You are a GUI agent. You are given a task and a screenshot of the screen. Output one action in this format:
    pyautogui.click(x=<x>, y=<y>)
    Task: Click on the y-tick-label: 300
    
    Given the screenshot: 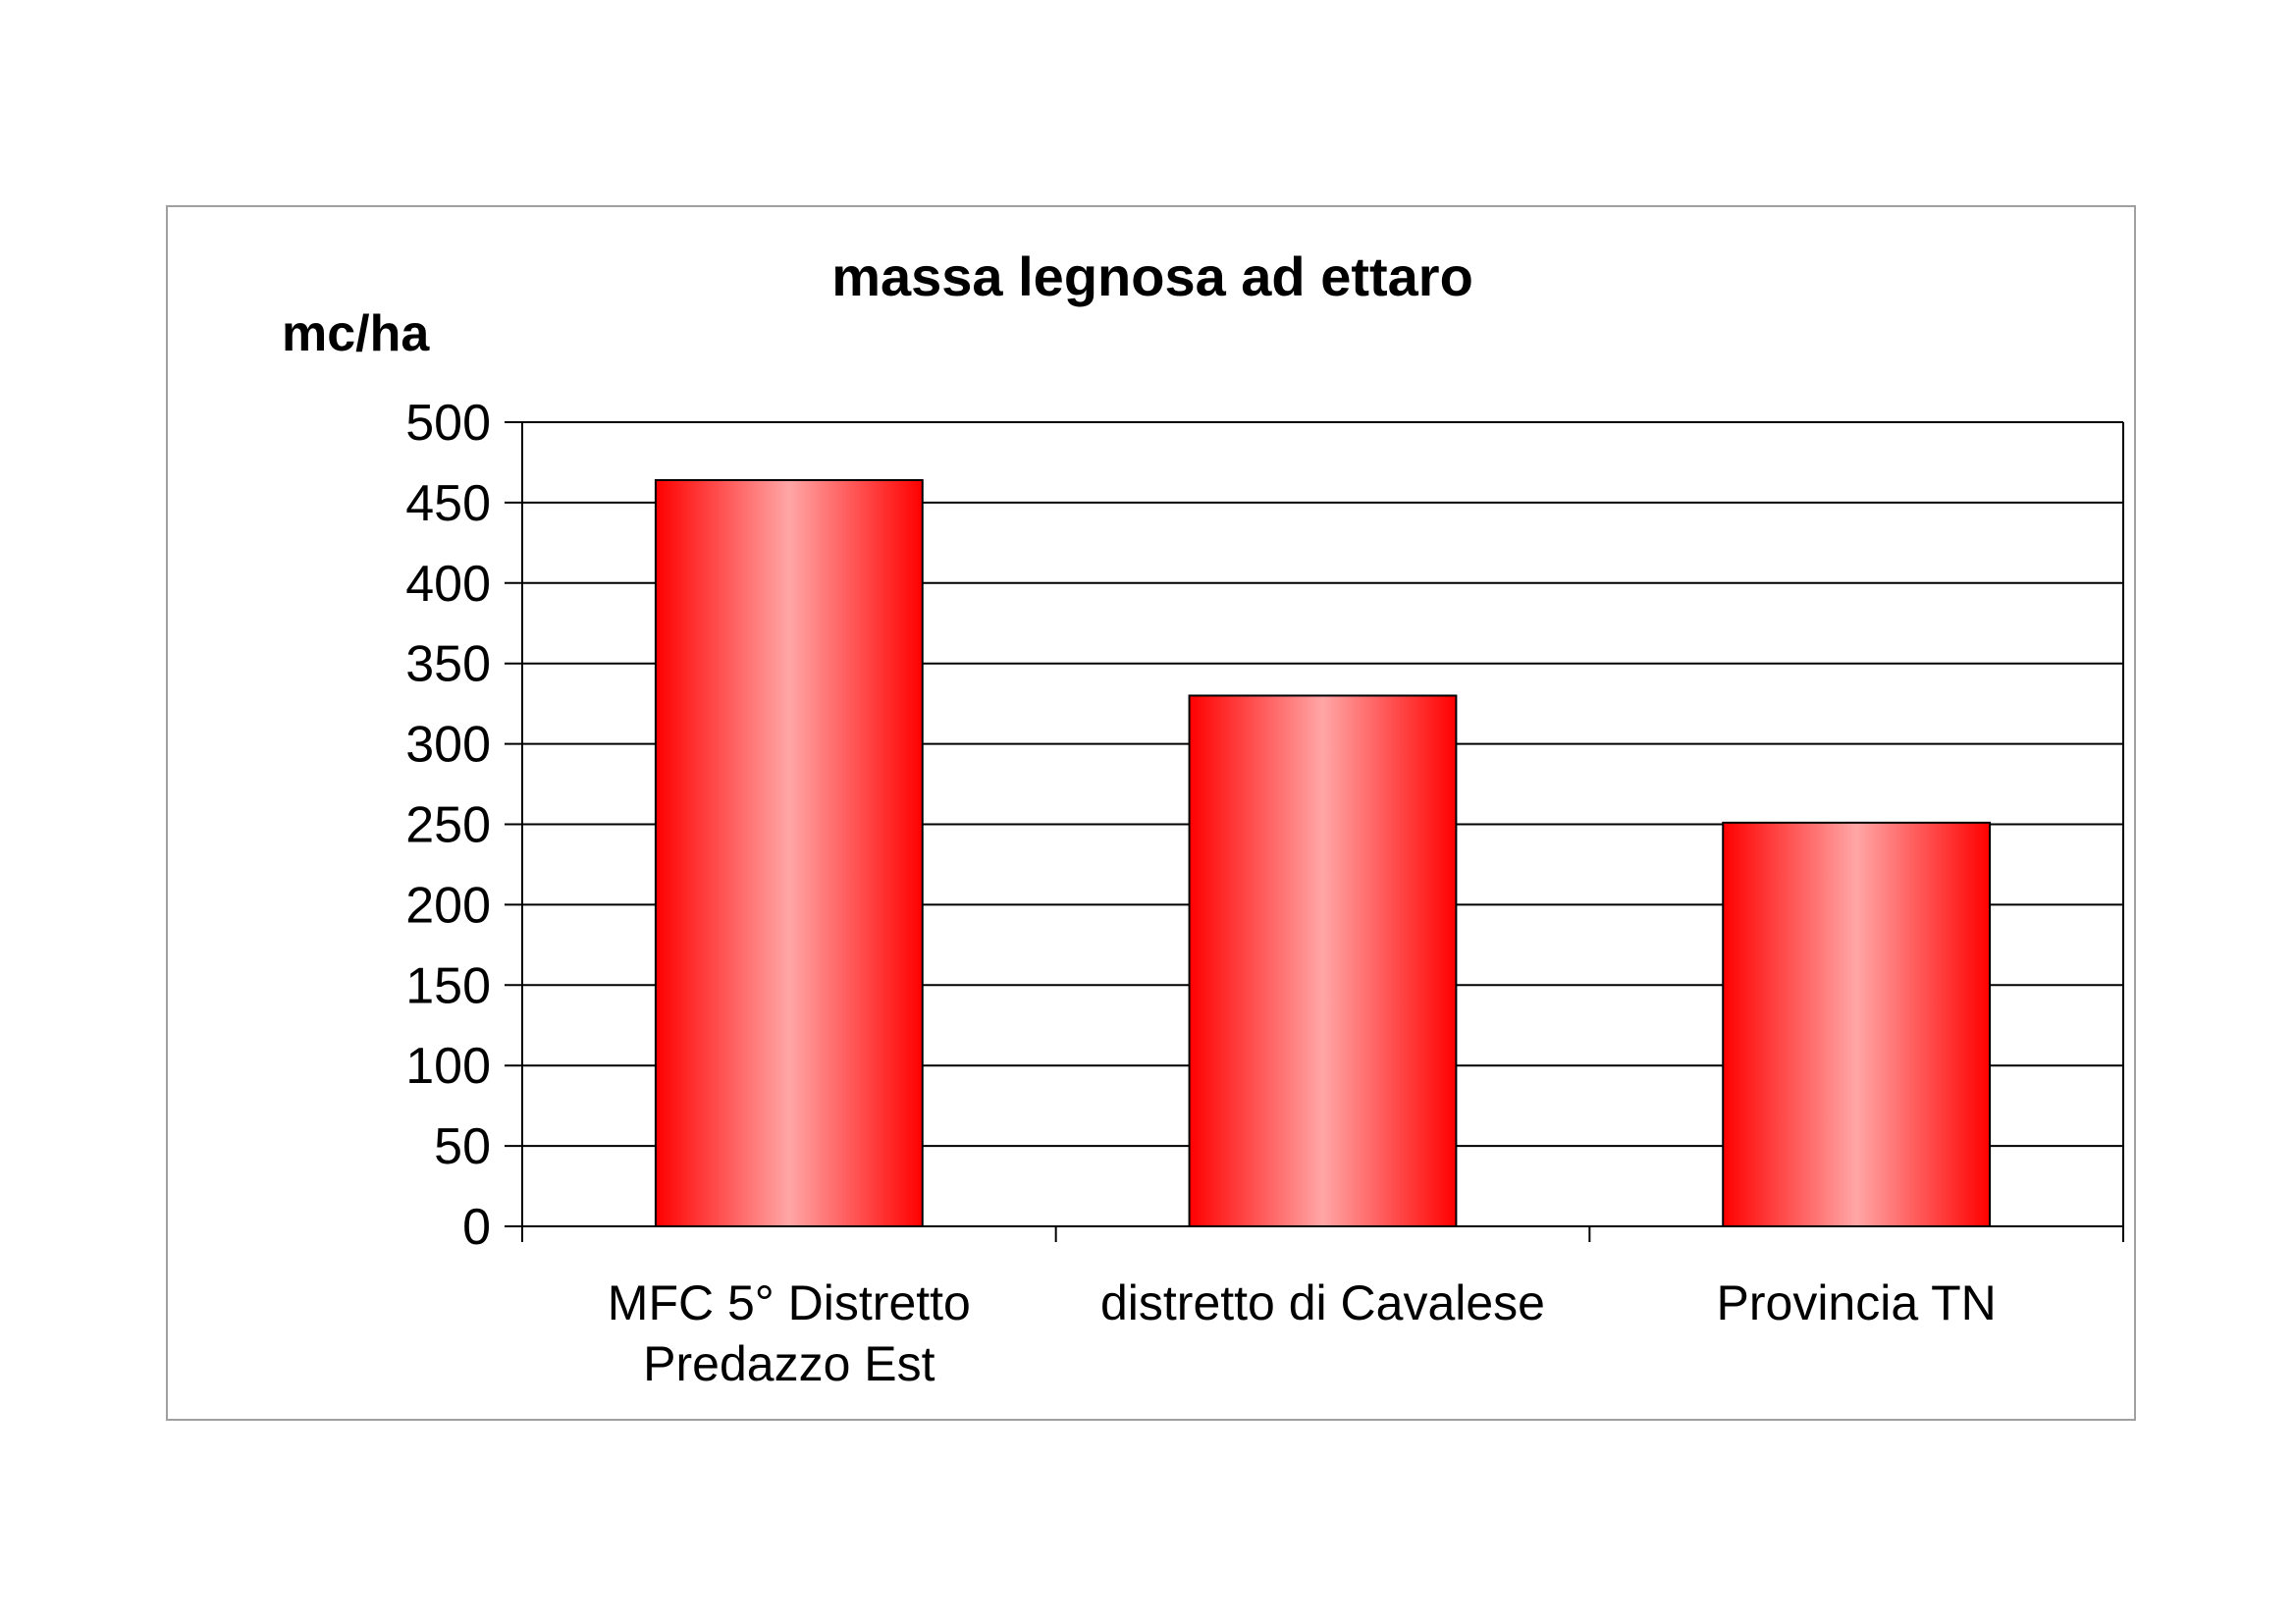 What is the action you would take?
    pyautogui.click(x=448, y=745)
    